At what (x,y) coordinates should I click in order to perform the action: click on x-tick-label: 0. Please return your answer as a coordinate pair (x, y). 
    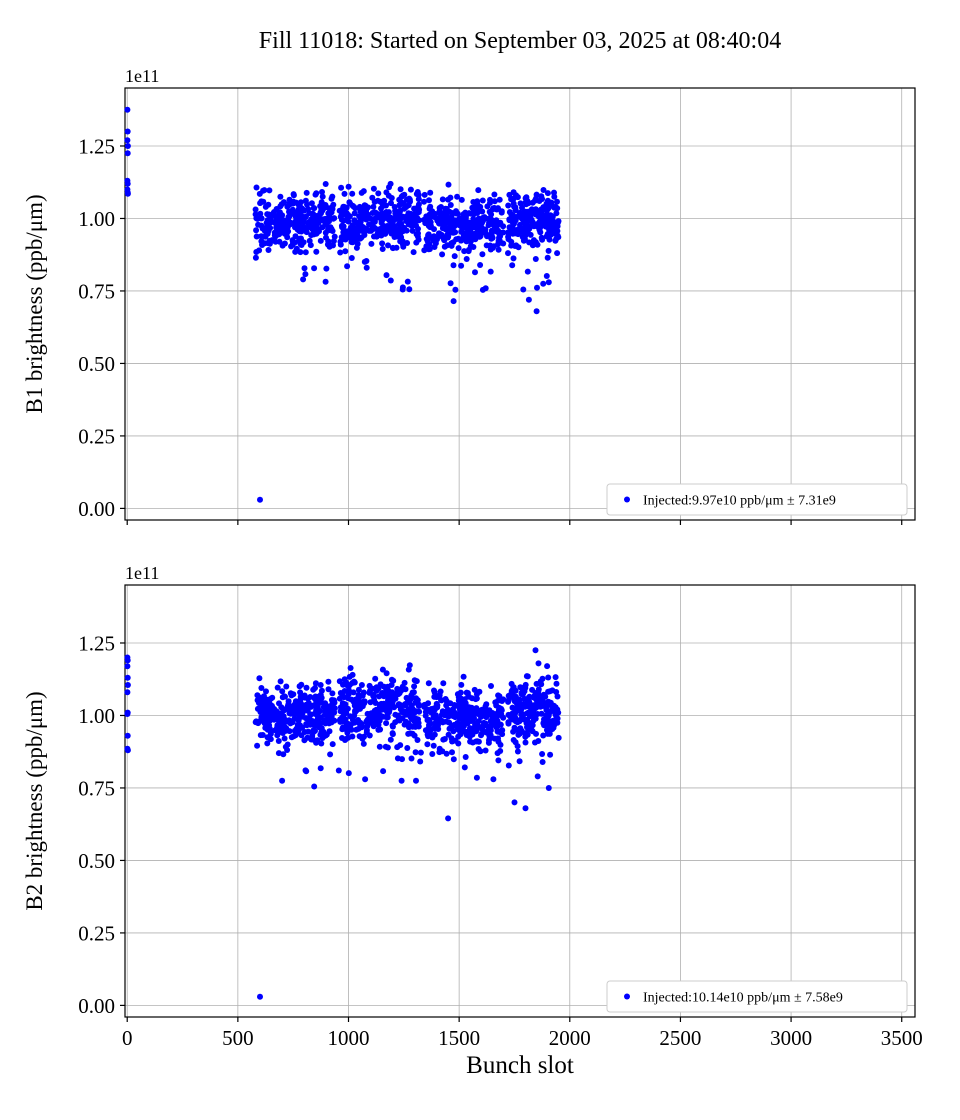
    Looking at the image, I should click on (127, 1038).